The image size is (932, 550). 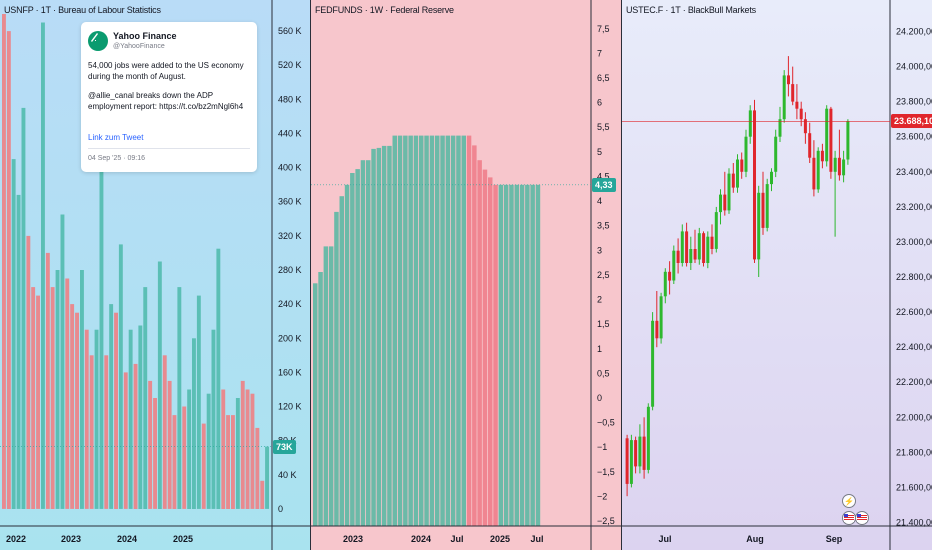 What do you see at coordinates (599, 201) in the screenshot?
I see `fedfunds-y-tick-label: 4` at bounding box center [599, 201].